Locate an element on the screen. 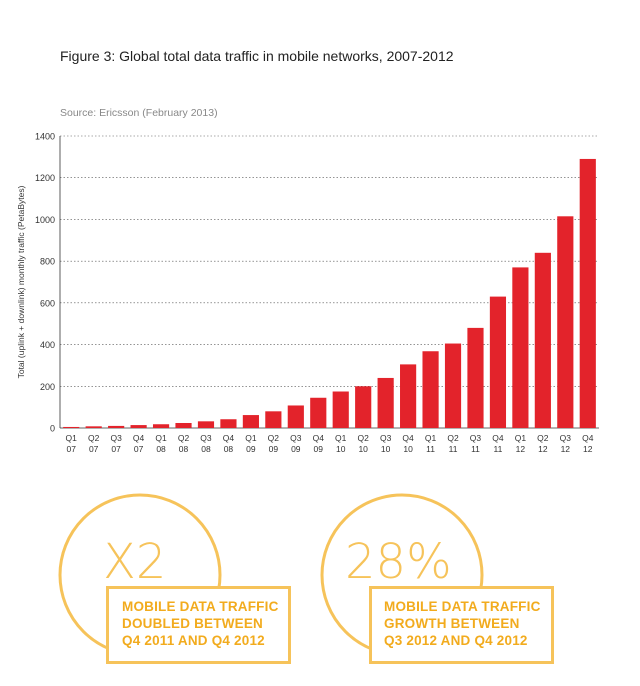 Image resolution: width=640 pixels, height=686 pixels. y-tick-label: 1000 is located at coordinates (45, 220).